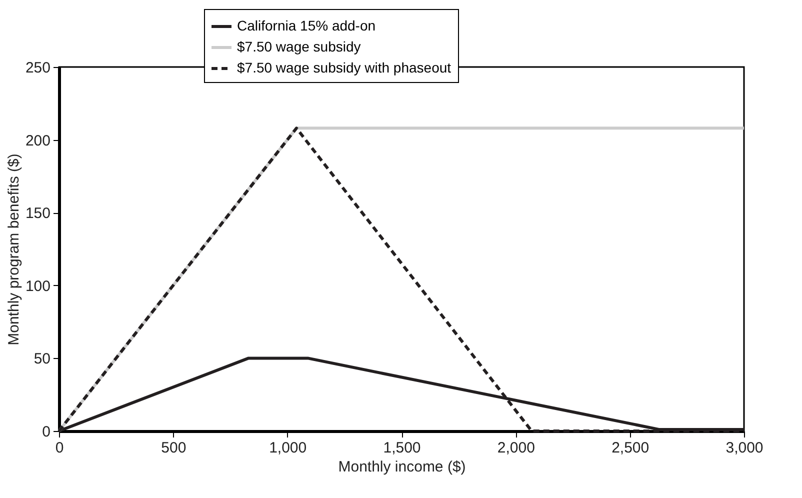 The width and height of the screenshot is (802, 498). I want to click on y-tick-label: 200, so click(37, 141).